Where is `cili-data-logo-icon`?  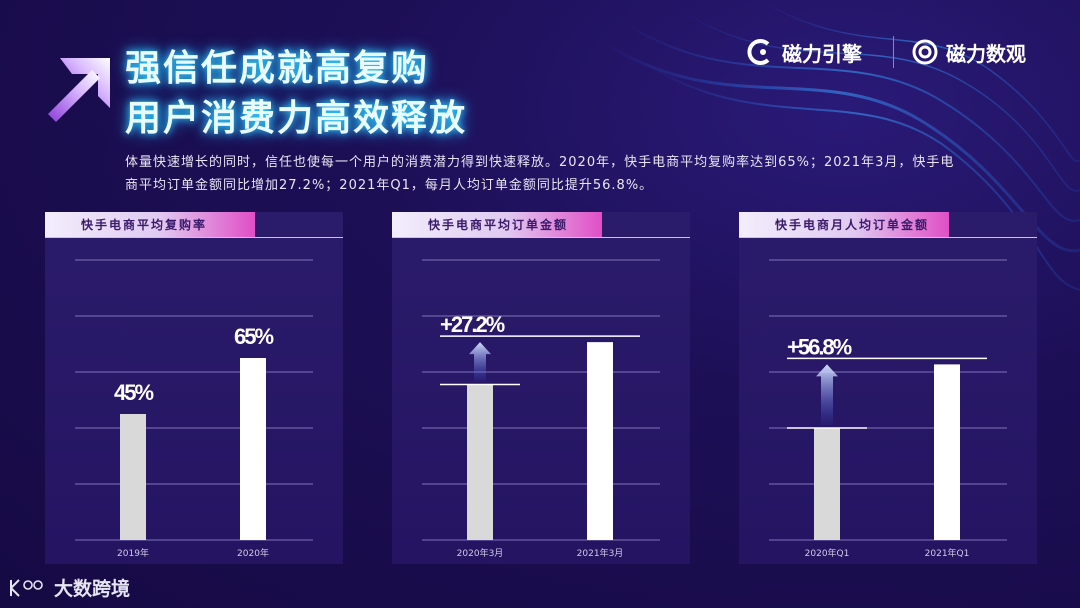 cili-data-logo-icon is located at coordinates (925, 52).